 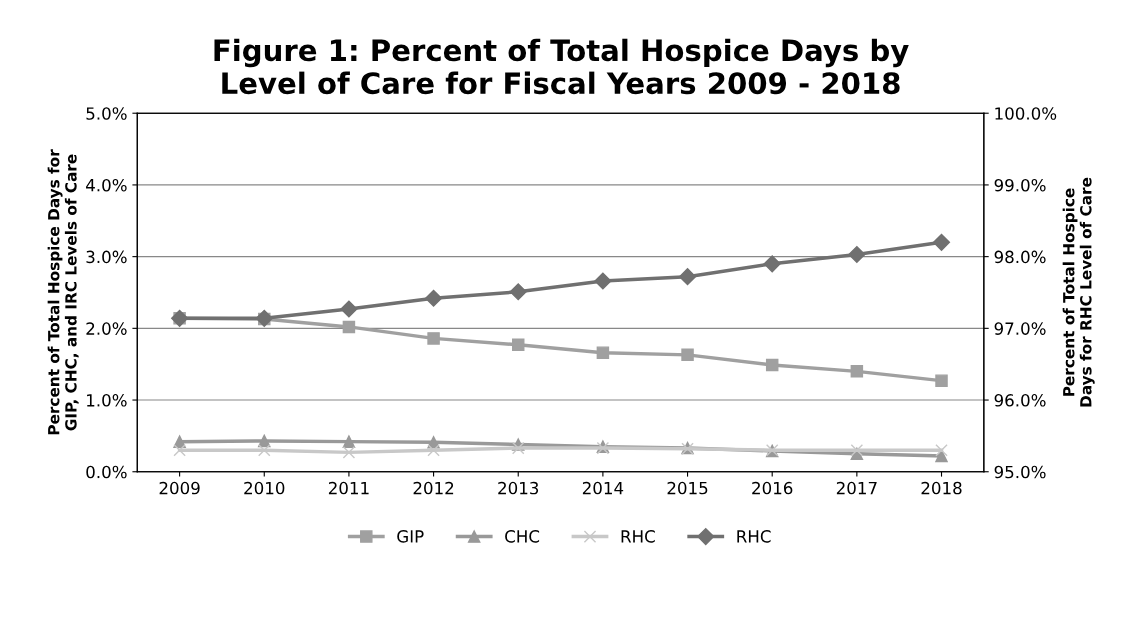 I want to click on y-axis-title: Percent of Total Hospice Days for GIP, CHC, and IRC Levels of Care, so click(x=63, y=292).